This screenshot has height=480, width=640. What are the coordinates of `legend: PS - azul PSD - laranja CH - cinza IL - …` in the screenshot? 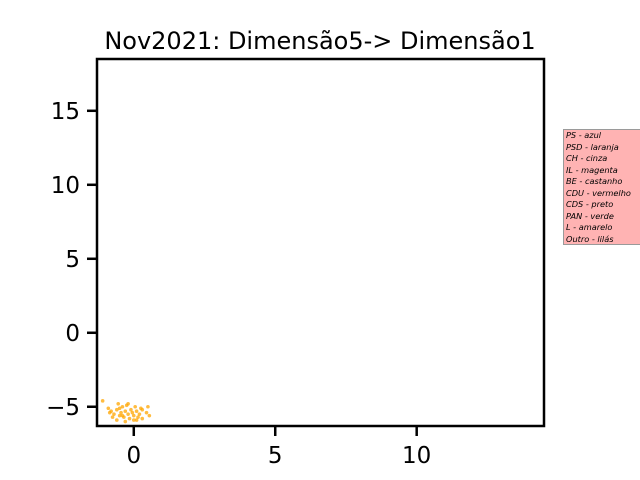 It's located at (601, 187).